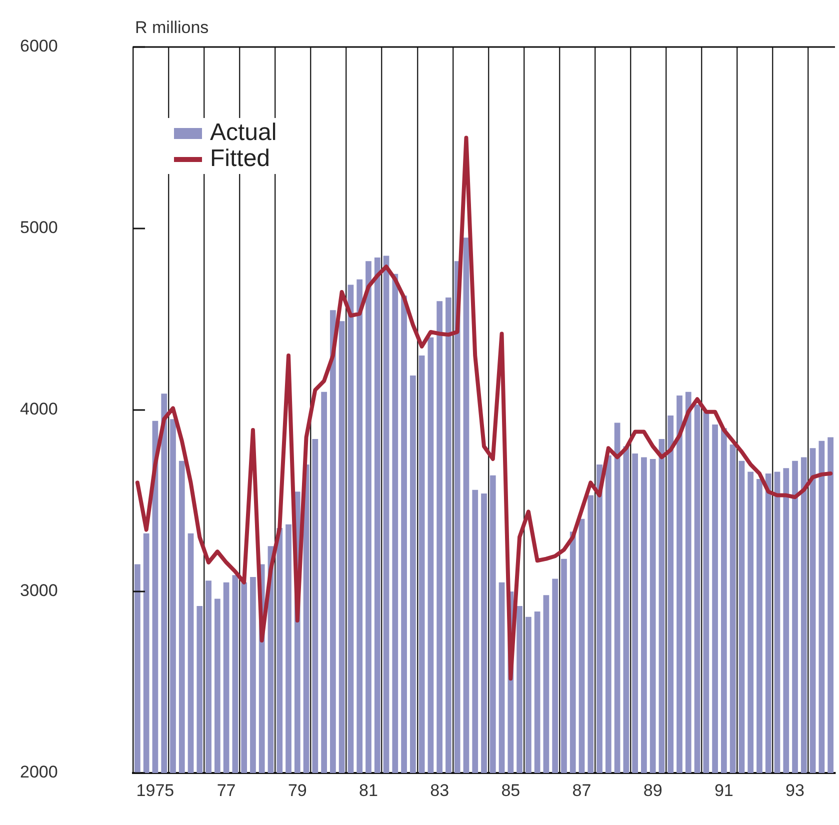 The height and width of the screenshot is (825, 839). Describe the element at coordinates (510, 790) in the screenshot. I see `x-tick-label: 85` at that location.